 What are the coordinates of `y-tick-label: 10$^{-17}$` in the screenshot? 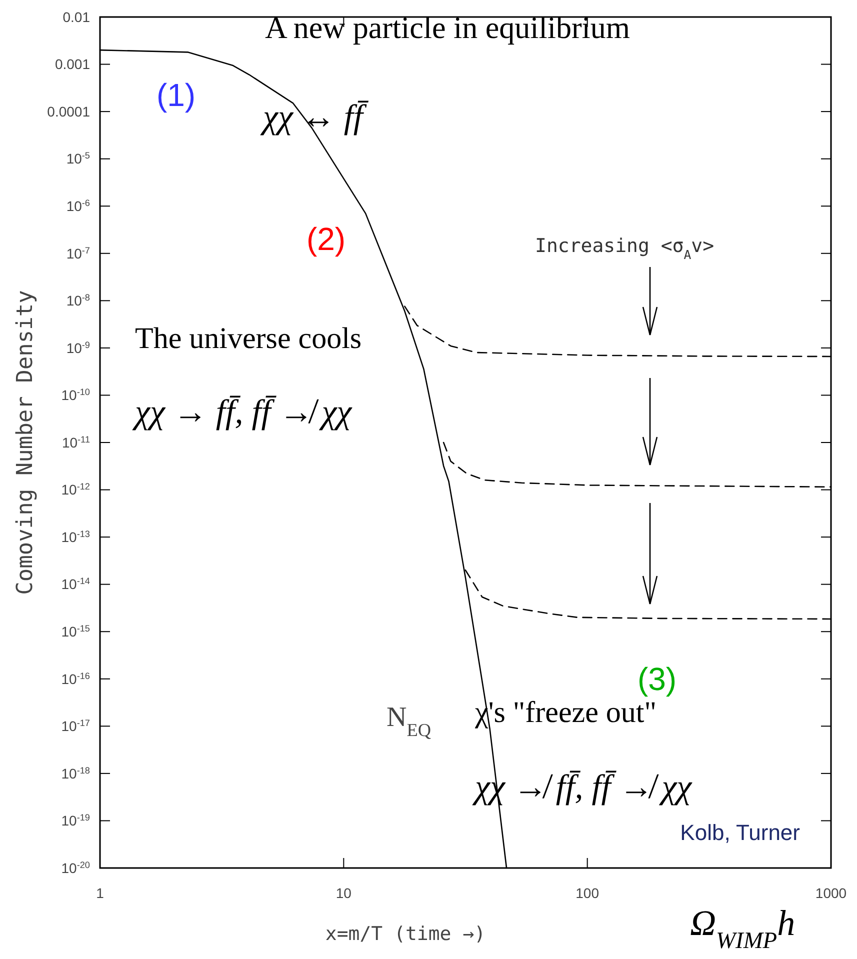 It's located at (75, 726).